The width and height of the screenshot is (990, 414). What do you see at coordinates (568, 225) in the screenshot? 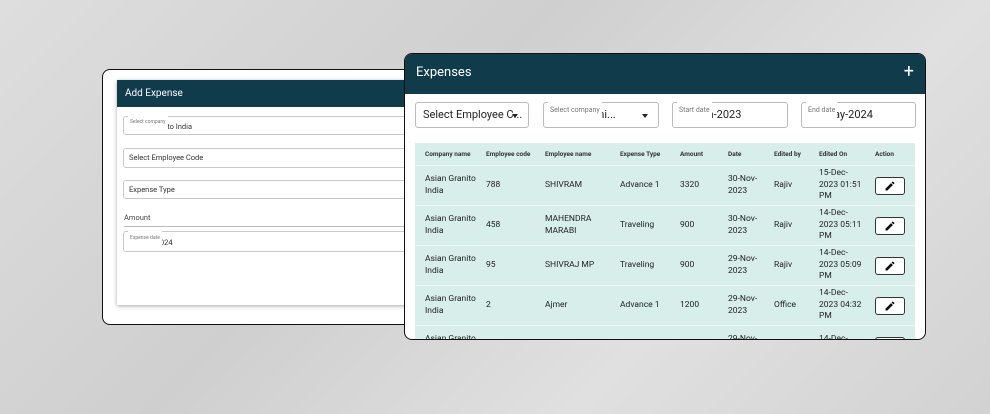
I see `table-cell: MAHENDRA MARABI` at bounding box center [568, 225].